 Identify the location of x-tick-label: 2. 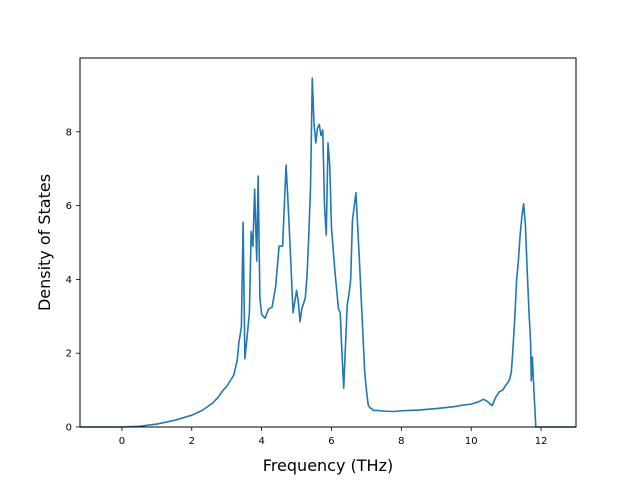
(192, 441).